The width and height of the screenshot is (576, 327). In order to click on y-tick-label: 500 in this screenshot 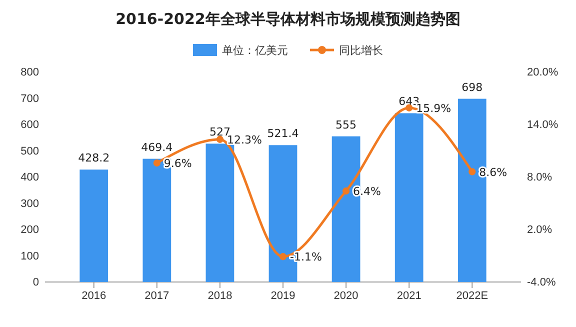, I will do `click(29, 151)`.